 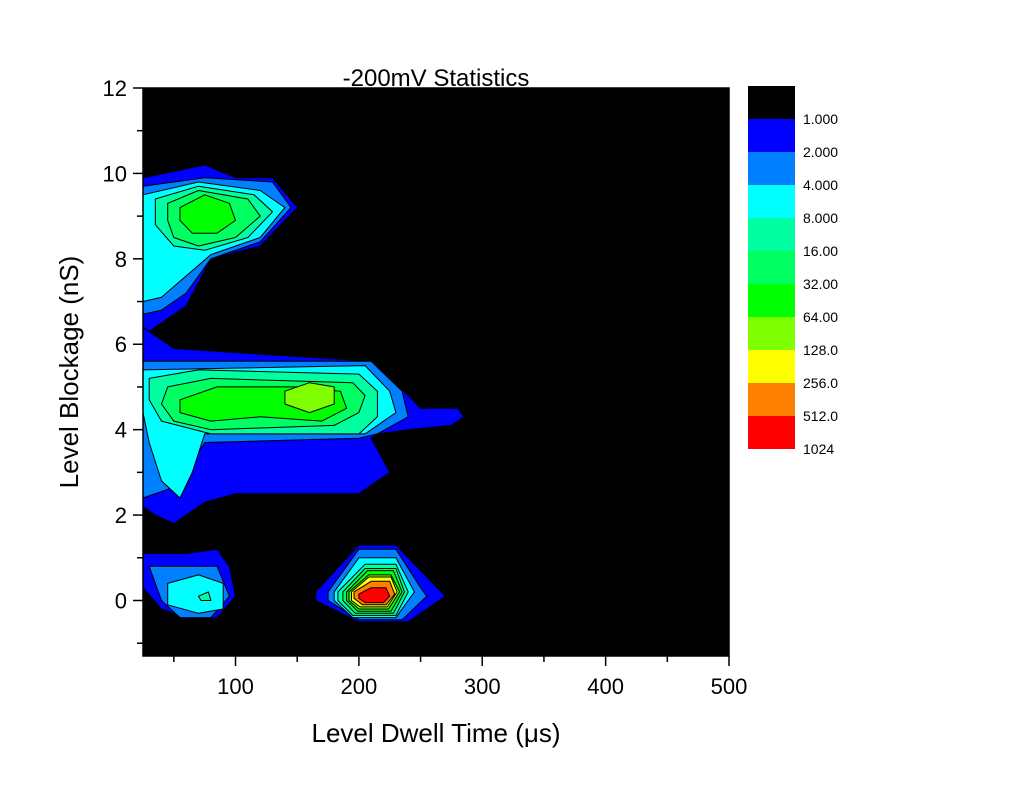 What do you see at coordinates (460, 677) in the screenshot?
I see `x-axis: 100 200 300 400 500` at bounding box center [460, 677].